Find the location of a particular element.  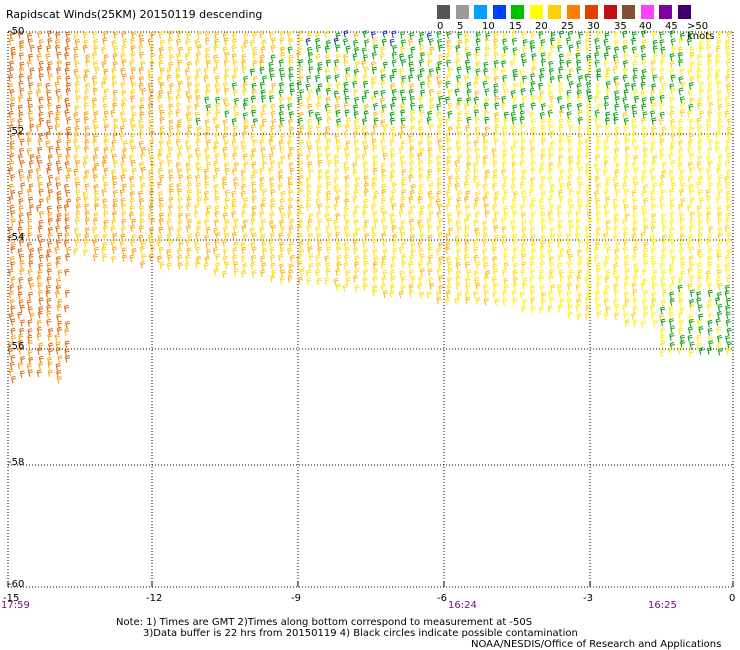

legend-label: 15 is located at coordinates (515, 26).